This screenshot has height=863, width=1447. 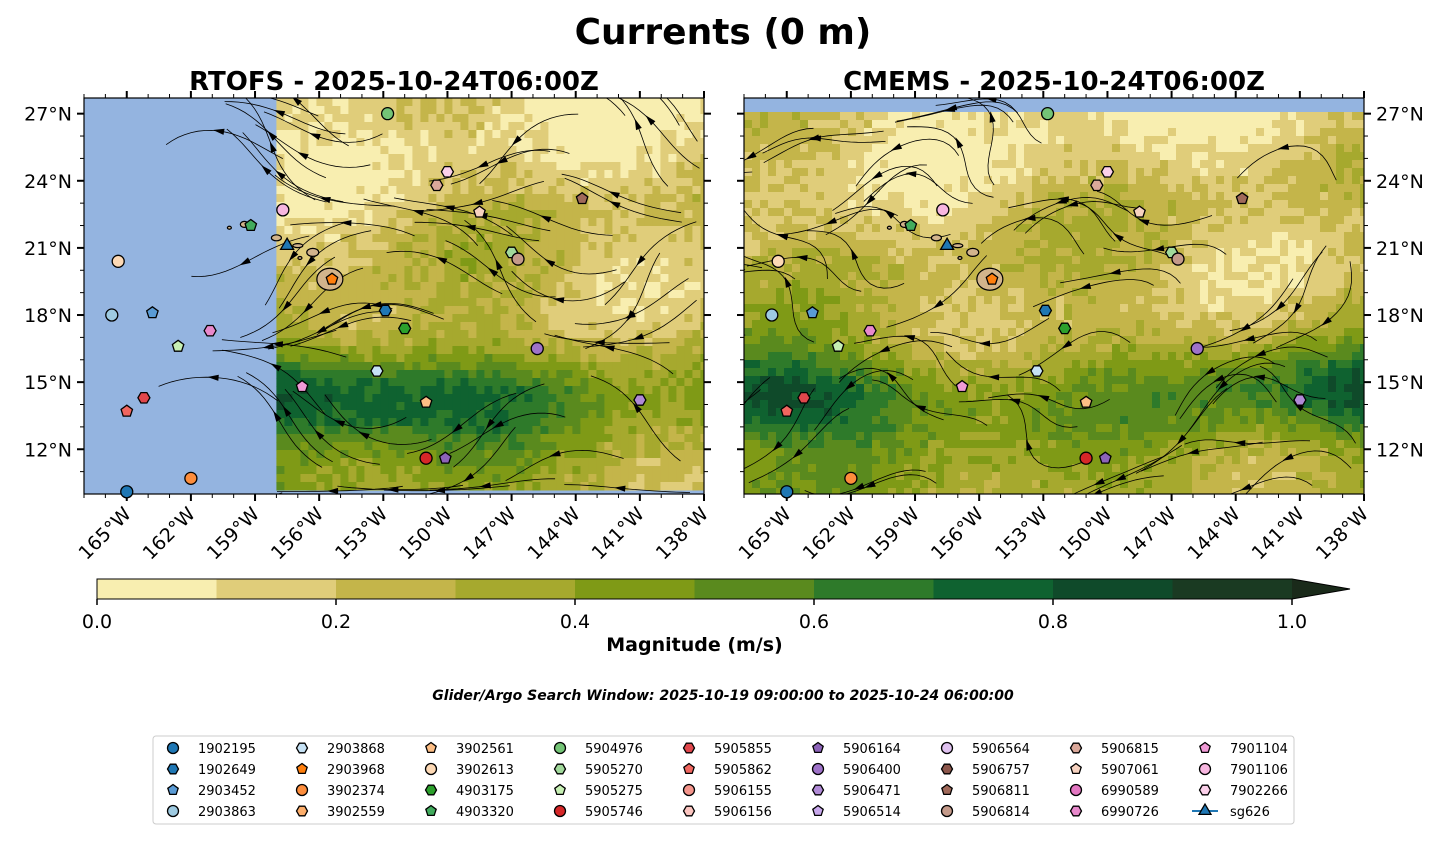 What do you see at coordinates (1259, 791) in the screenshot?
I see `legend-label: 7902266` at bounding box center [1259, 791].